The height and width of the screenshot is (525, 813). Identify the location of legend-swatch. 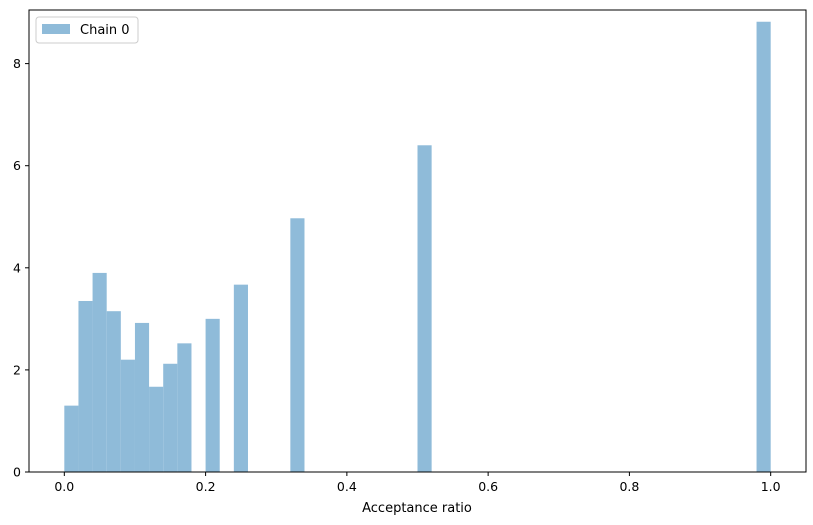
(56, 29).